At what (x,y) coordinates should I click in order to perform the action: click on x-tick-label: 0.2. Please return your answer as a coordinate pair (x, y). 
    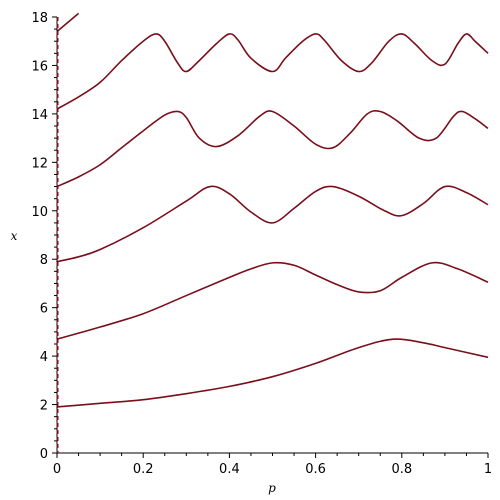
    Looking at the image, I should click on (143, 469).